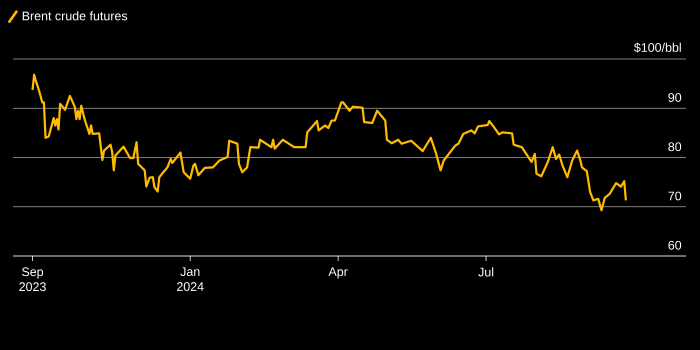 Image resolution: width=700 pixels, height=350 pixels. I want to click on y-tick-label: 60, so click(675, 245).